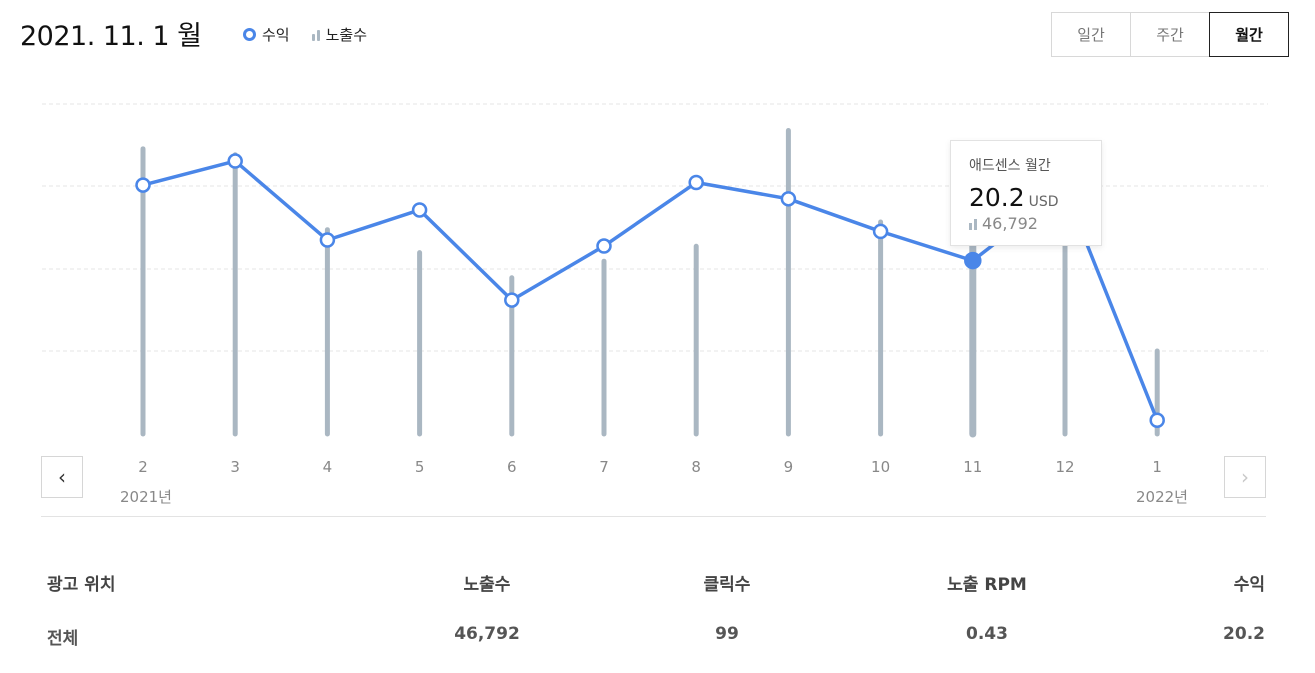 This screenshot has height=673, width=1315. What do you see at coordinates (987, 585) in the screenshot?
I see `header-rpm: 노출 RPM` at bounding box center [987, 585].